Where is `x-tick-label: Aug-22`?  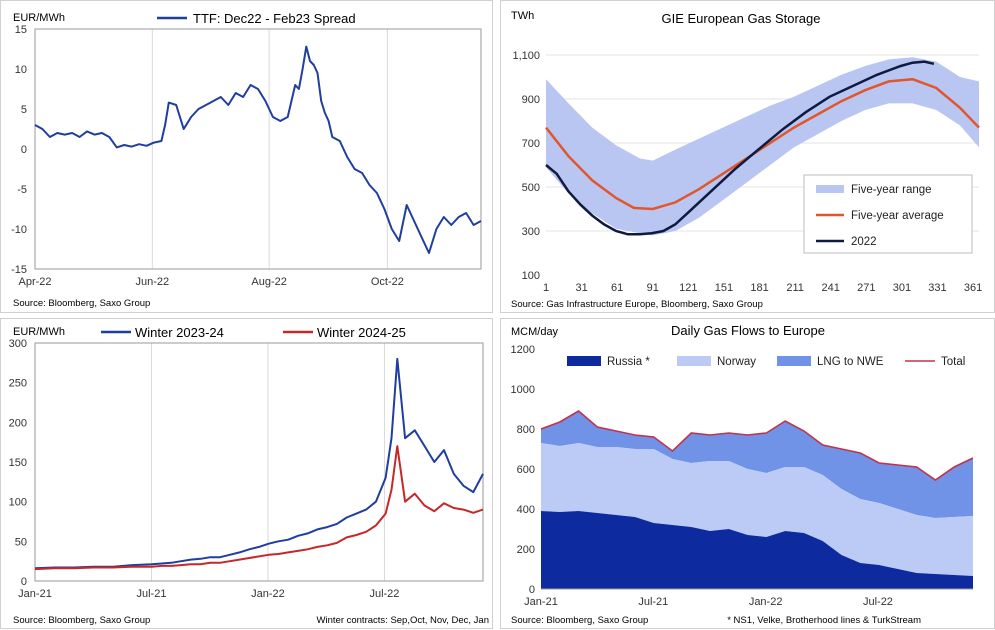 x-tick-label: Aug-22 is located at coordinates (268, 282).